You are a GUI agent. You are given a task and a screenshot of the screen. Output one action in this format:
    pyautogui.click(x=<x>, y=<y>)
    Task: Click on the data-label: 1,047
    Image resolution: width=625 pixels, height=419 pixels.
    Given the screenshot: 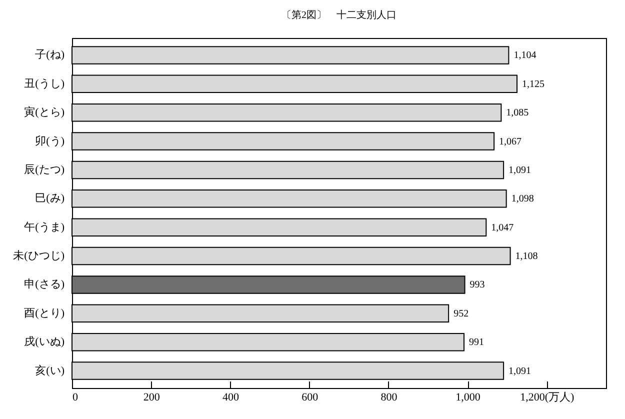 What is the action you would take?
    pyautogui.click(x=502, y=228)
    